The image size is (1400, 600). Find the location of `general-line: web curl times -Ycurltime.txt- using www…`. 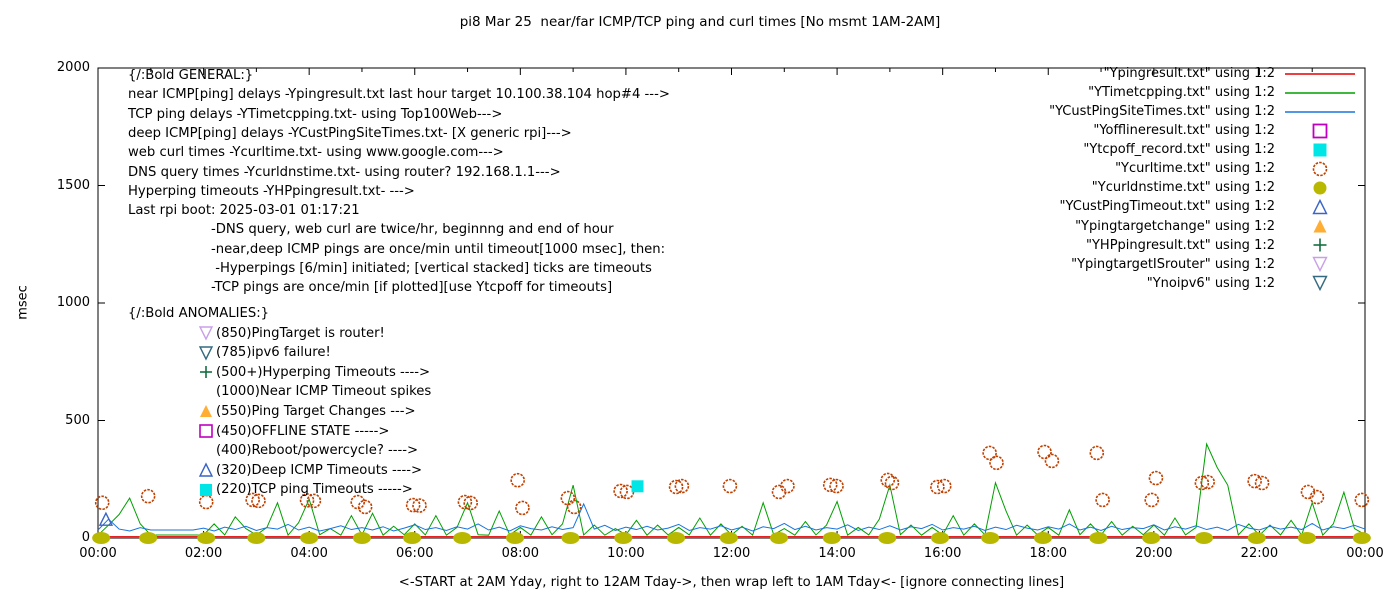

general-line: web curl times -Ycurltime.txt- using www… is located at coordinates (316, 153).